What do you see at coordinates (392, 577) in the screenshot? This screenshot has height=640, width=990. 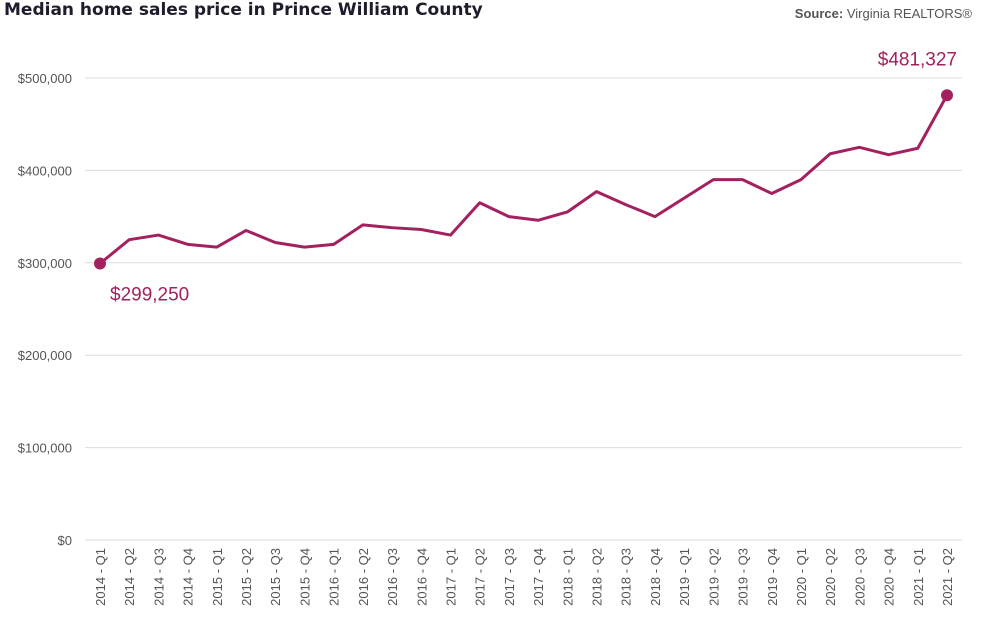 I see `x-tick-label: 2016 - Q3` at bounding box center [392, 577].